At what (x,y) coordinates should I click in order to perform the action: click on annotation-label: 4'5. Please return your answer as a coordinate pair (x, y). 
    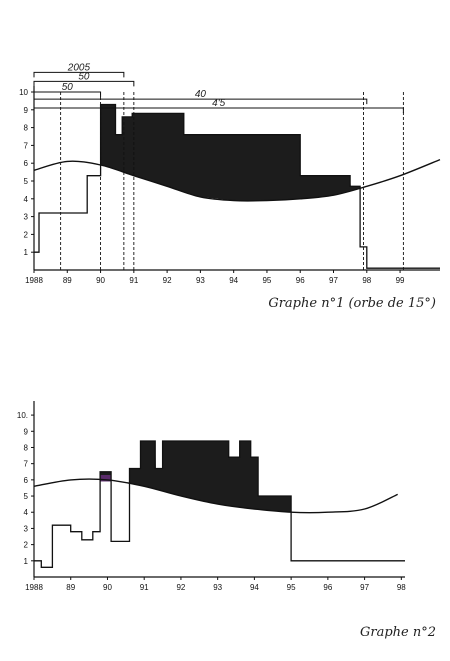
    Looking at the image, I should click on (218, 103).